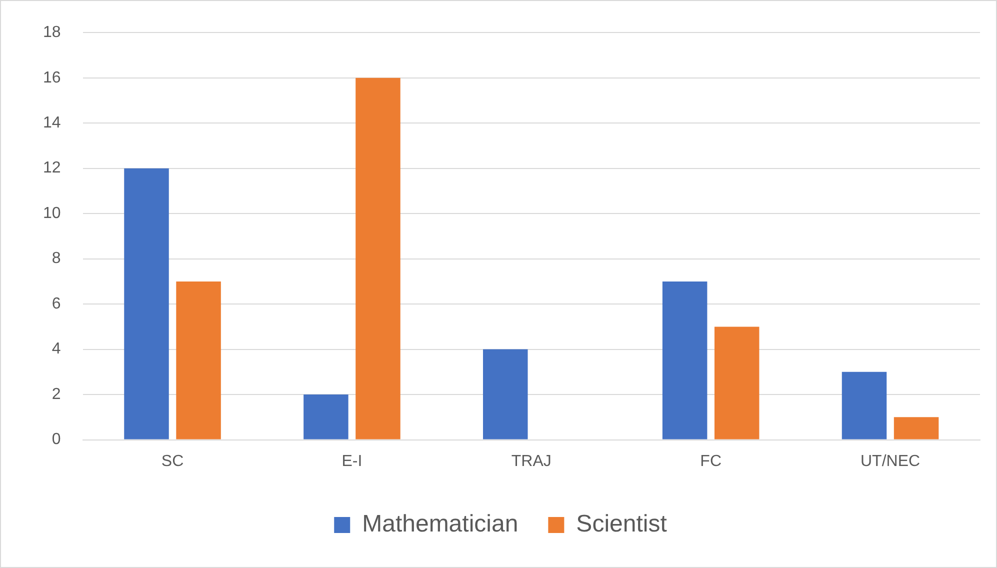 Image resolution: width=997 pixels, height=568 pixels. What do you see at coordinates (352, 461) in the screenshot?
I see `x-tick-label: E-I` at bounding box center [352, 461].